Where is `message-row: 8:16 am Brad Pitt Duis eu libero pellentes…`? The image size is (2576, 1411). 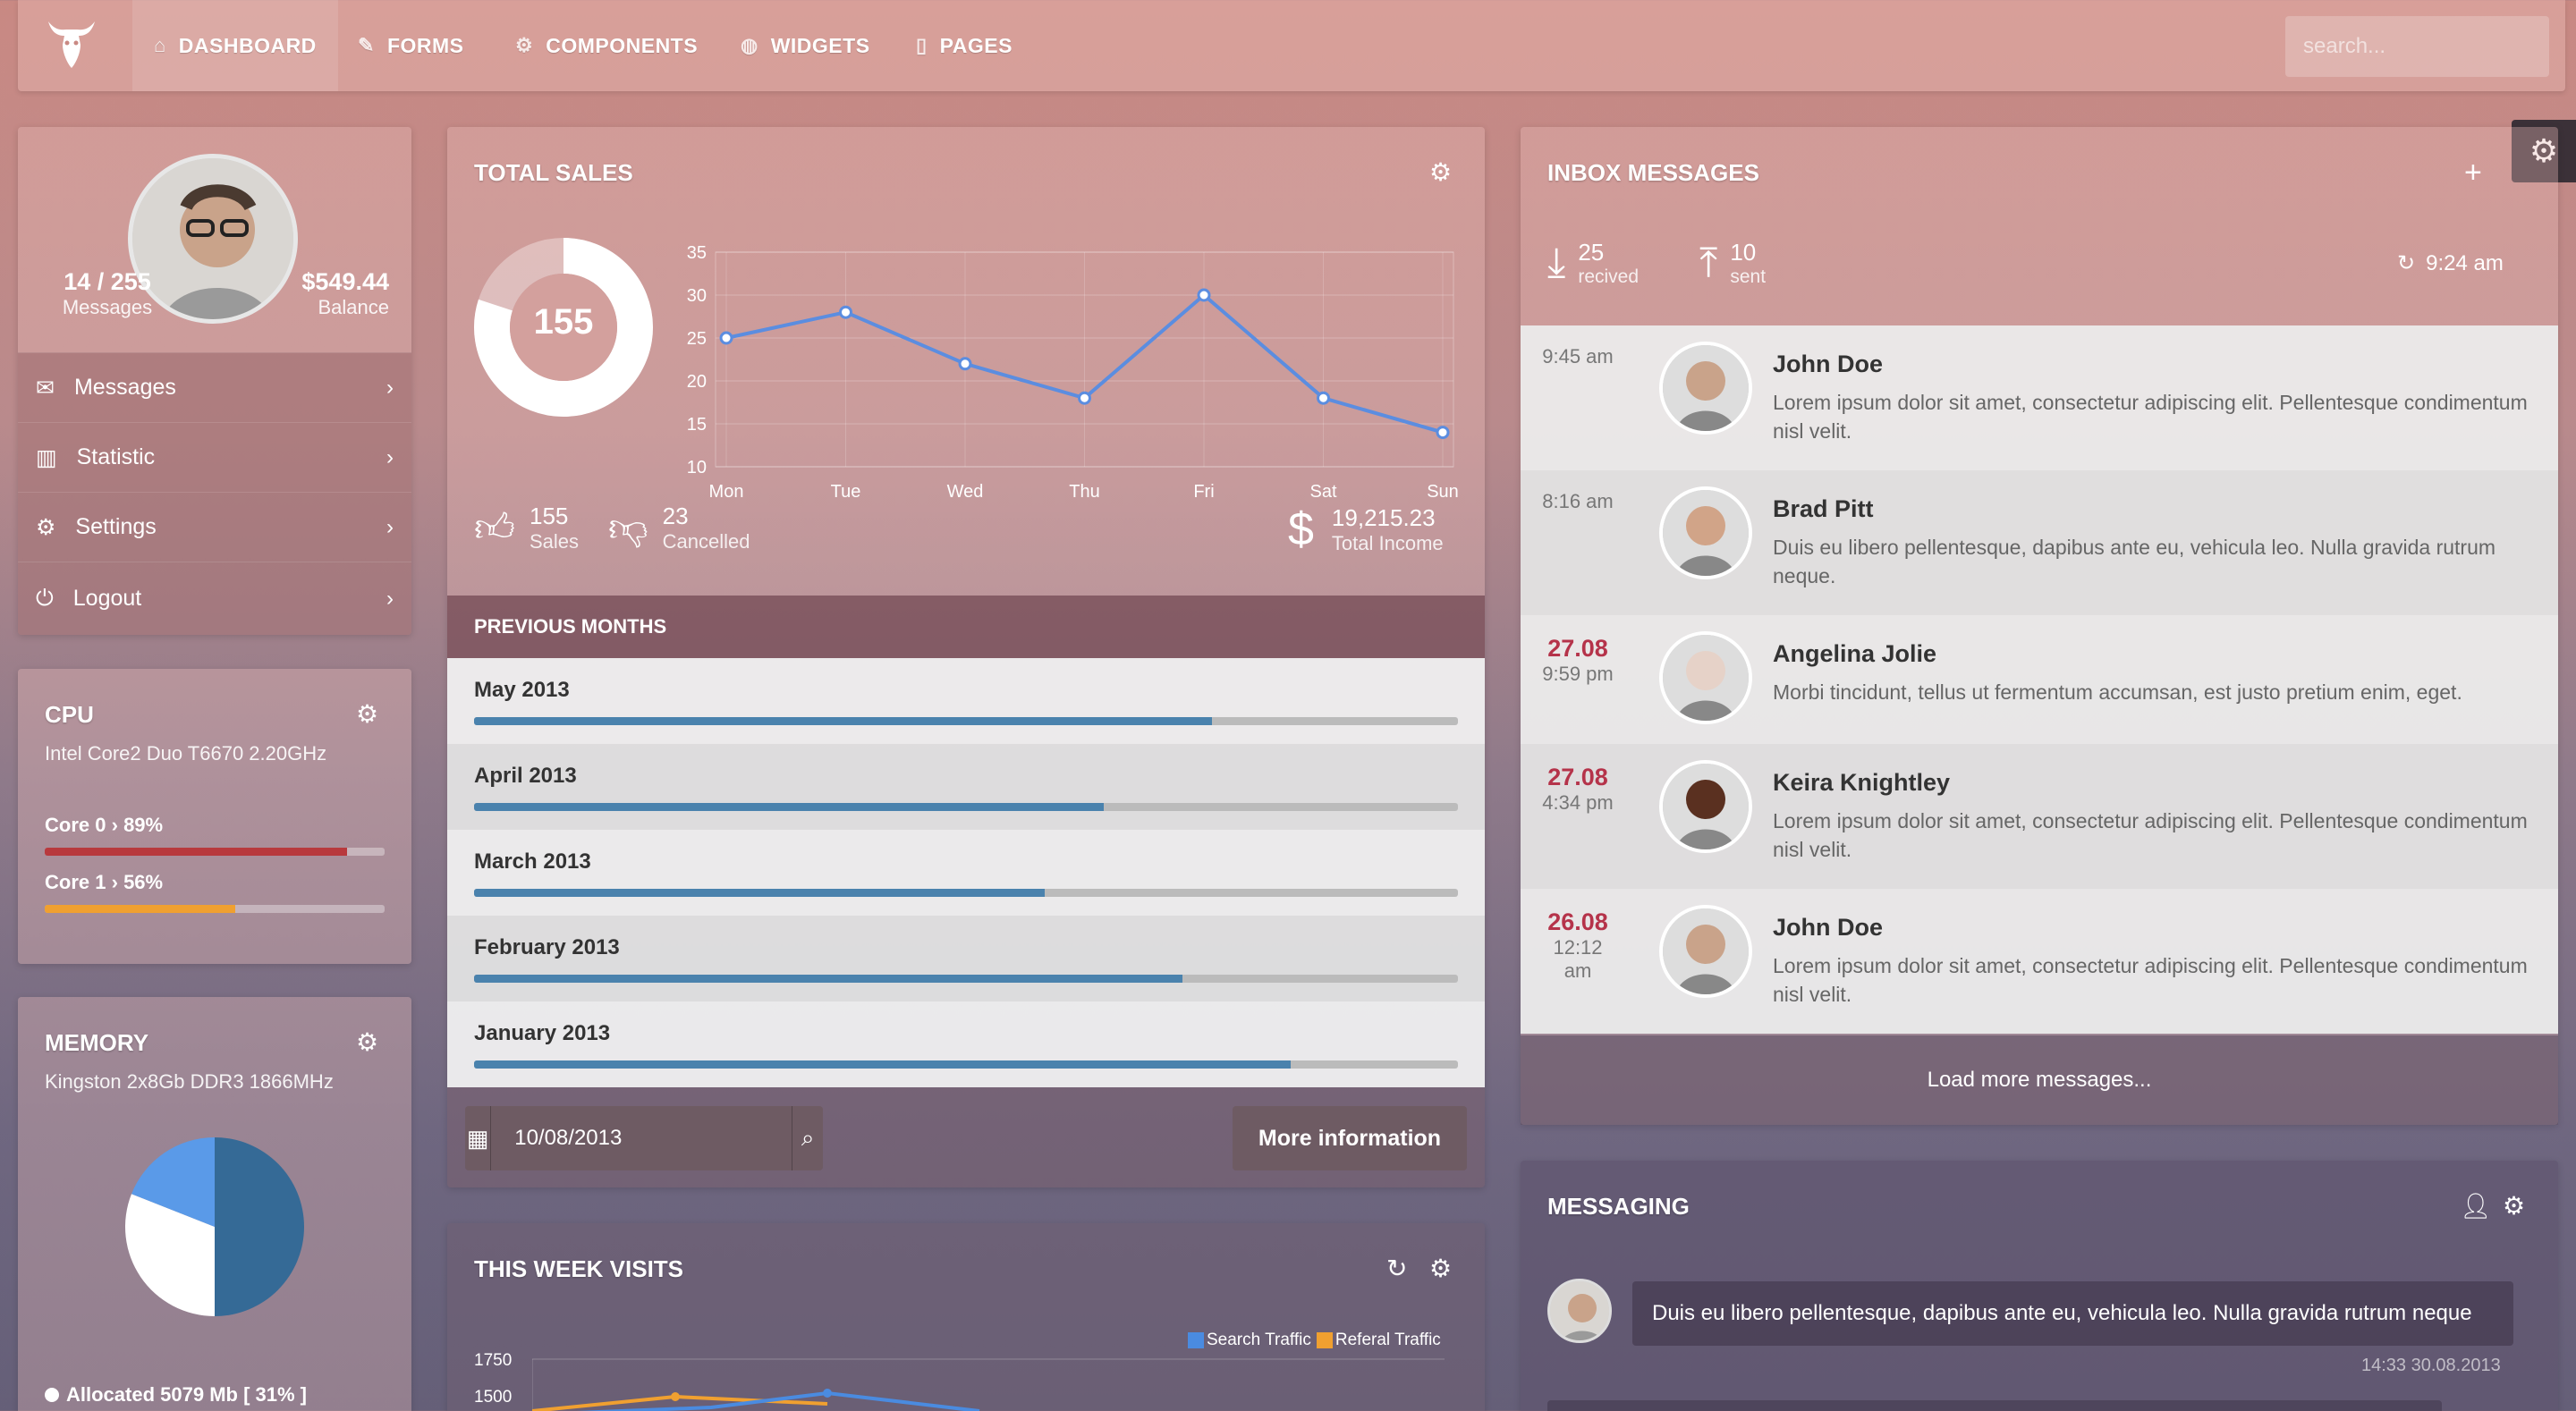
message-row: 8:16 am Brad Pitt Duis eu libero pellentes… is located at coordinates (2039, 542).